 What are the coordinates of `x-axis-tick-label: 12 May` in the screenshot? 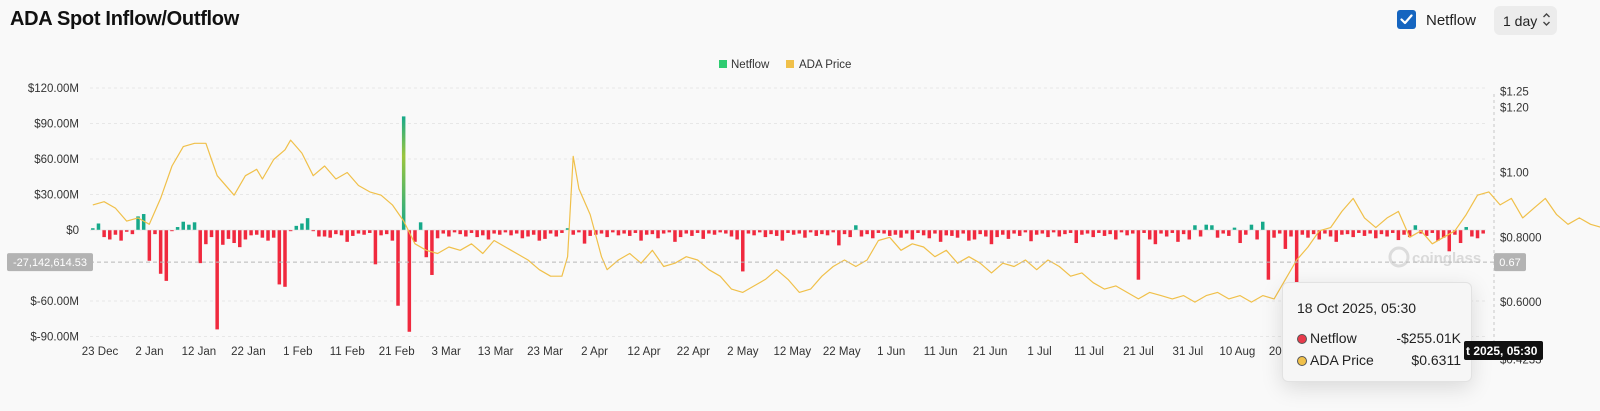 It's located at (792, 352).